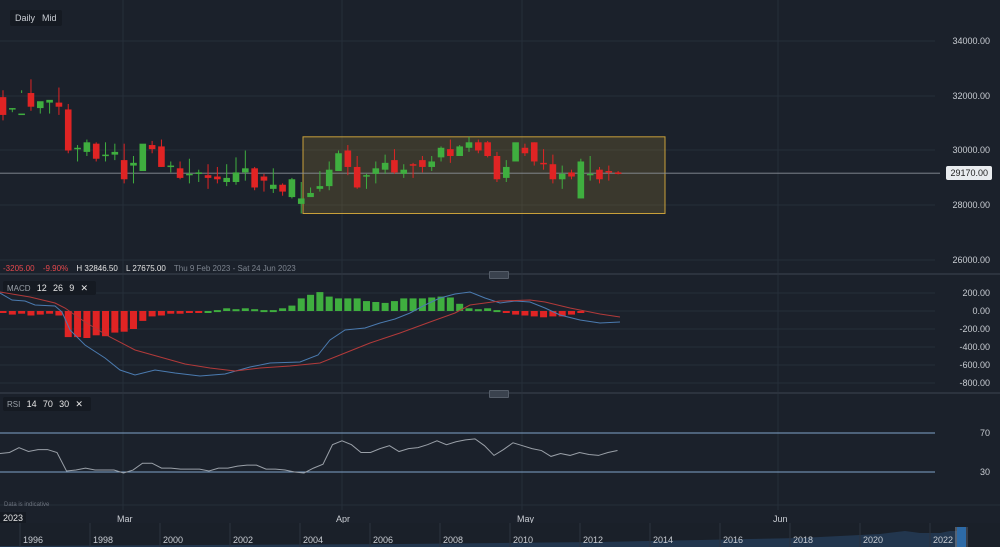 This screenshot has height=547, width=1000. I want to click on macd-tick: 200.00, so click(976, 293).